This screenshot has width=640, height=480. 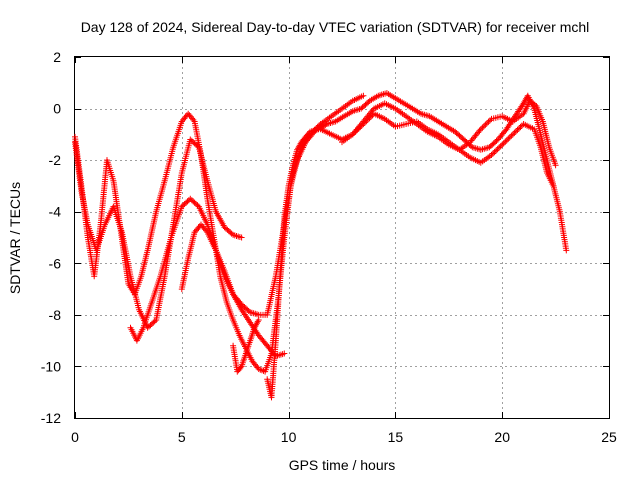 What do you see at coordinates (396, 437) in the screenshot?
I see `x-tick-label: 15` at bounding box center [396, 437].